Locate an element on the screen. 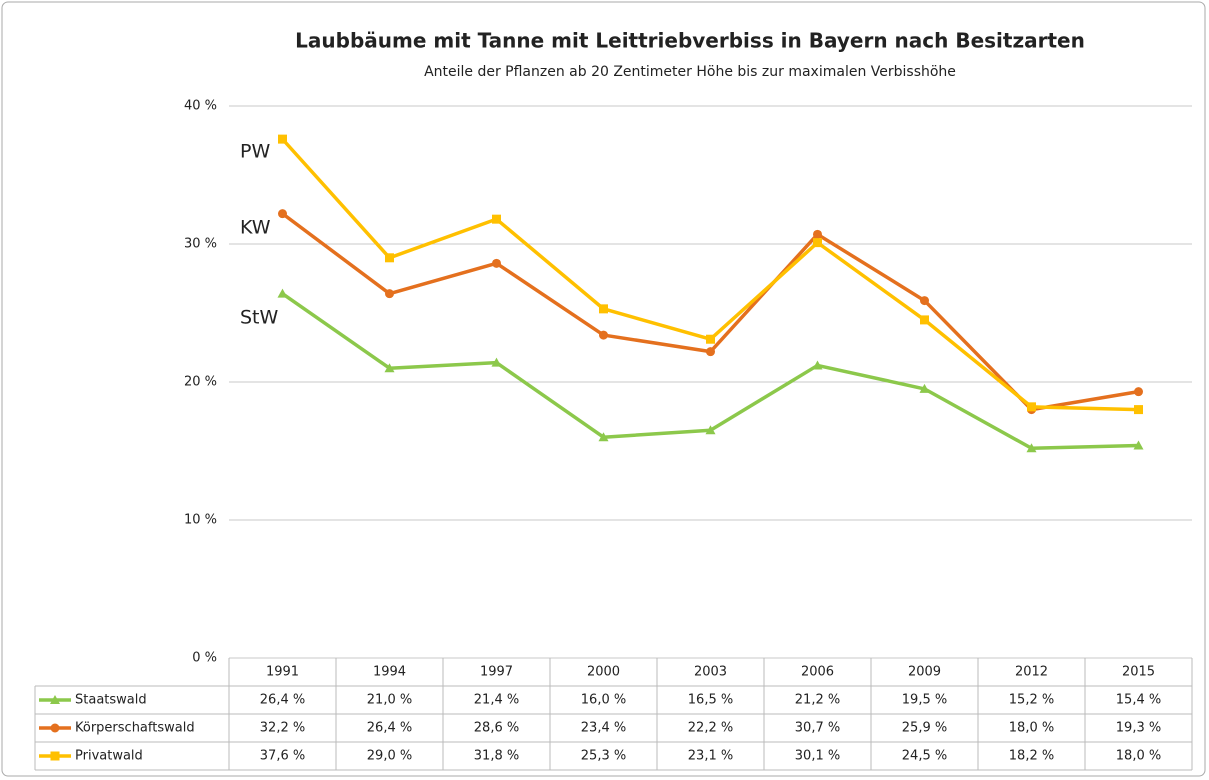 The image size is (1209, 780). table-value: 16,5 % is located at coordinates (710, 700).